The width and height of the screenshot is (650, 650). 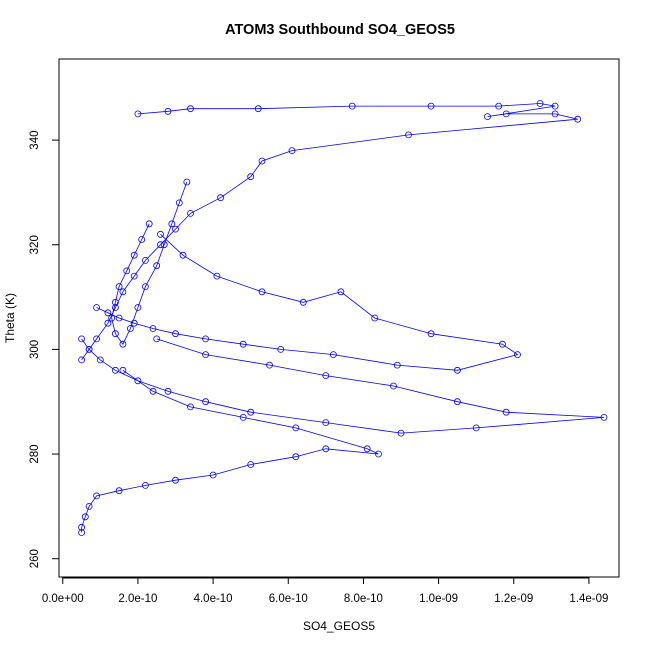 I want to click on x-tick-label: 1.2e-09, so click(x=513, y=599).